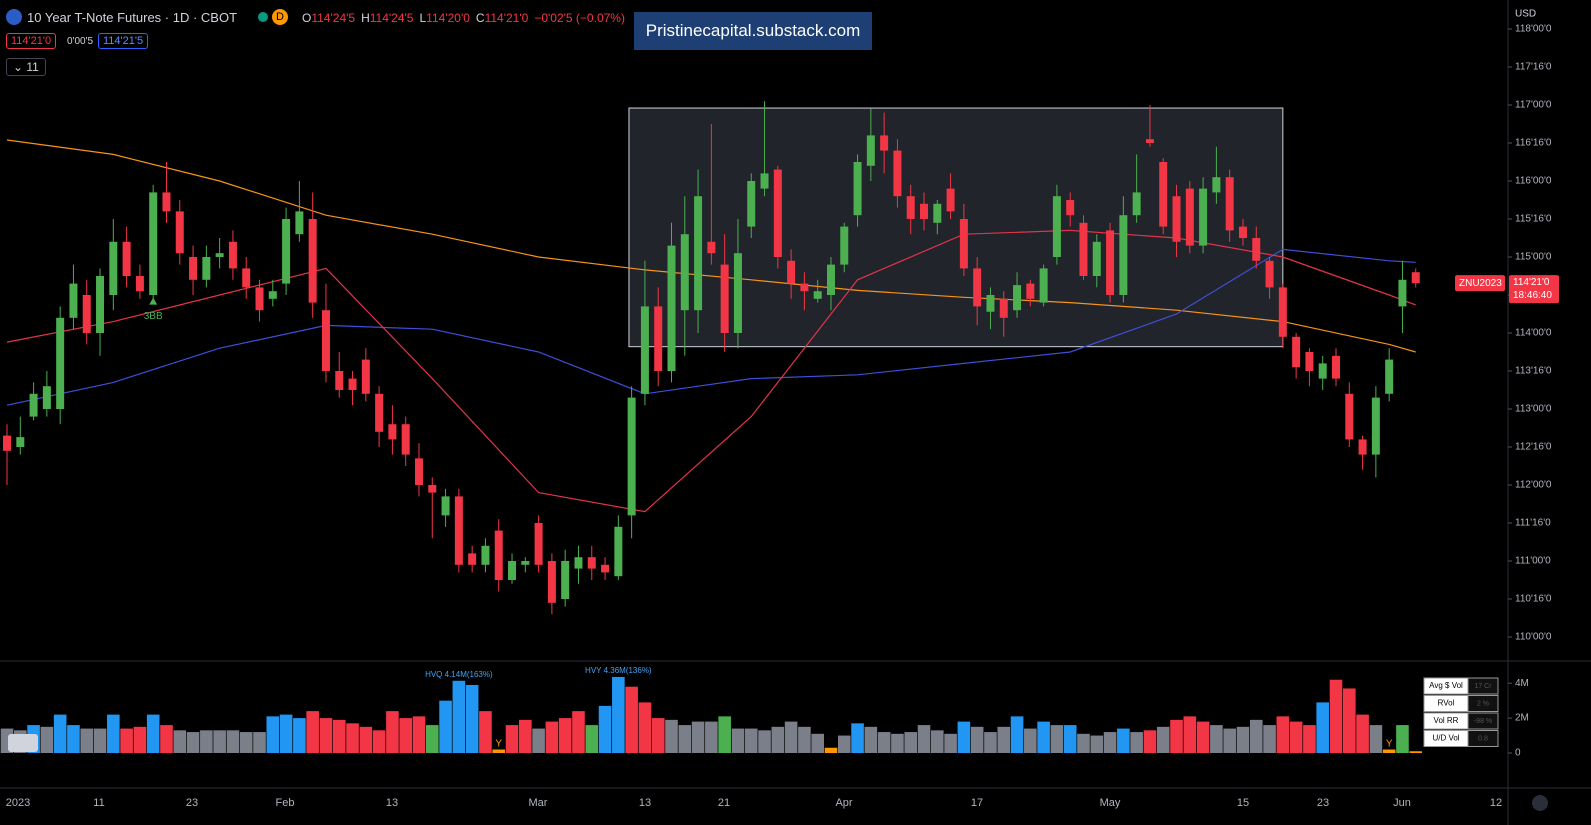 Image resolution: width=1591 pixels, height=825 pixels. I want to click on y-tick-label: 112'00'0, so click(1533, 485).